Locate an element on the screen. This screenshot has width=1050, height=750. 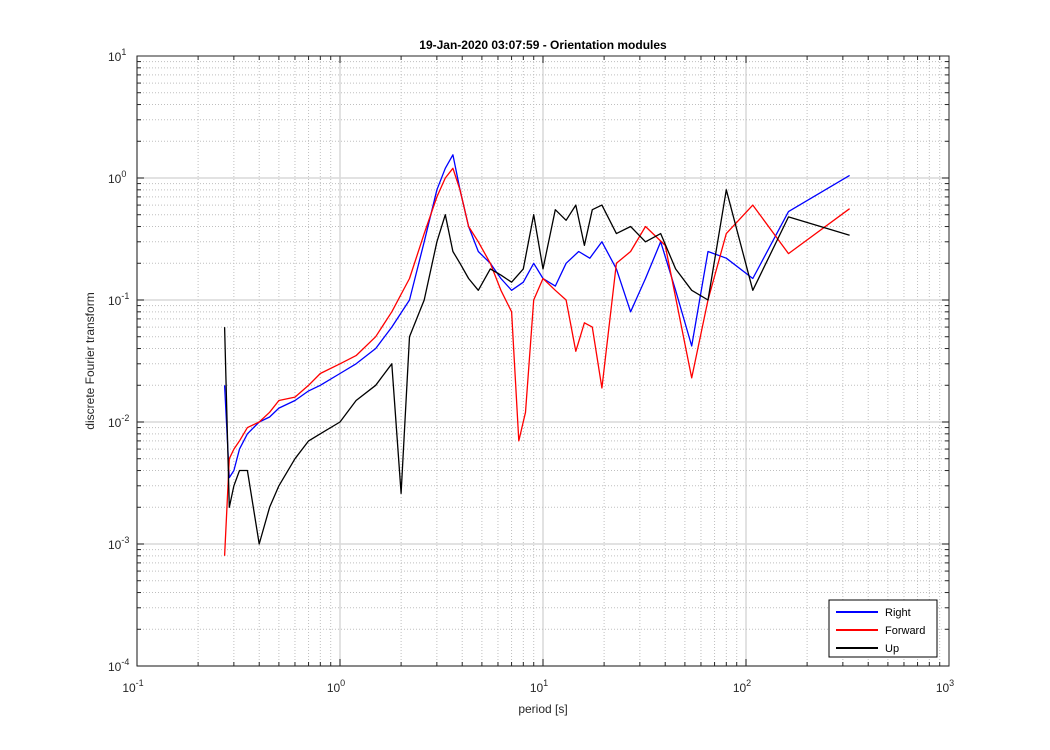
y-tick-label: 10⁻¹ is located at coordinates (118, 299).